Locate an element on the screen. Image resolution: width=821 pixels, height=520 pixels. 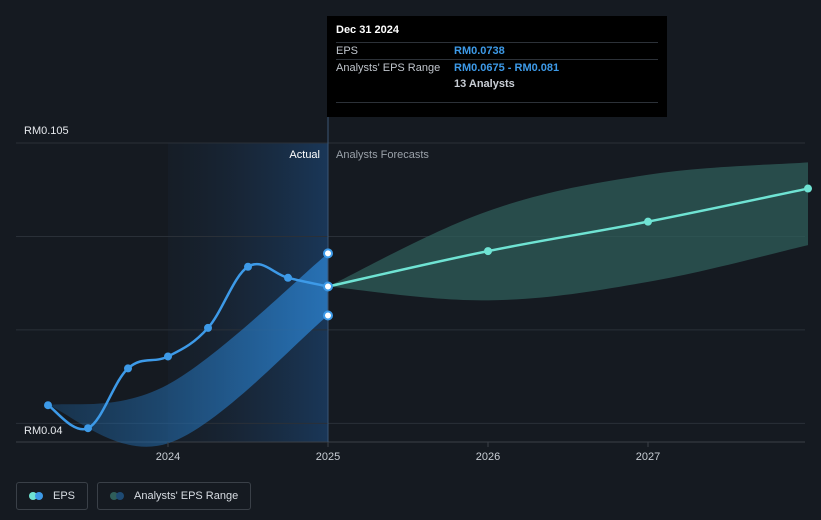
tooltip-date: Dec 31 2024 is located at coordinates (367, 30).